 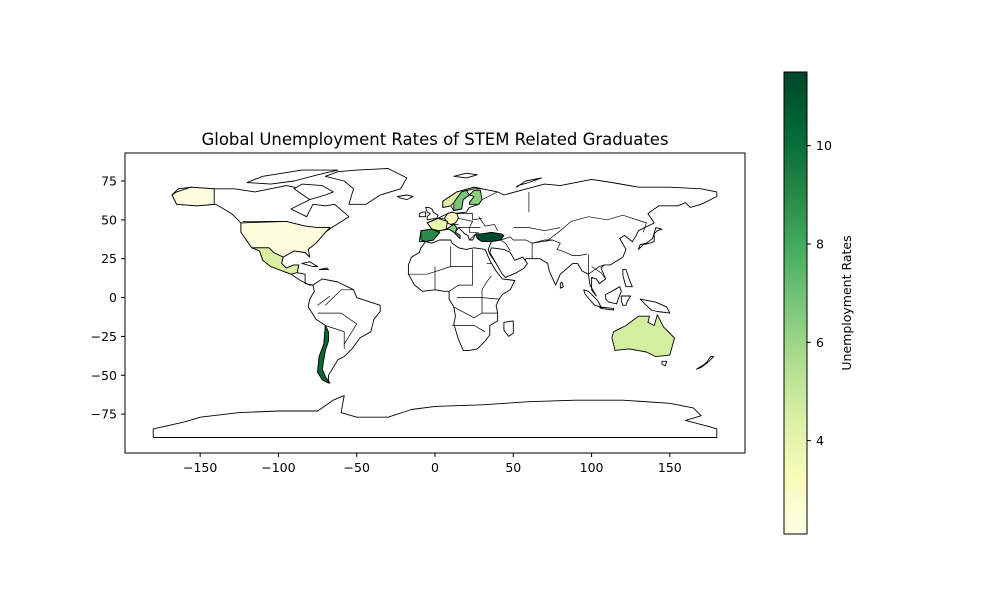 I want to click on region-france: France, so click(x=437, y=224).